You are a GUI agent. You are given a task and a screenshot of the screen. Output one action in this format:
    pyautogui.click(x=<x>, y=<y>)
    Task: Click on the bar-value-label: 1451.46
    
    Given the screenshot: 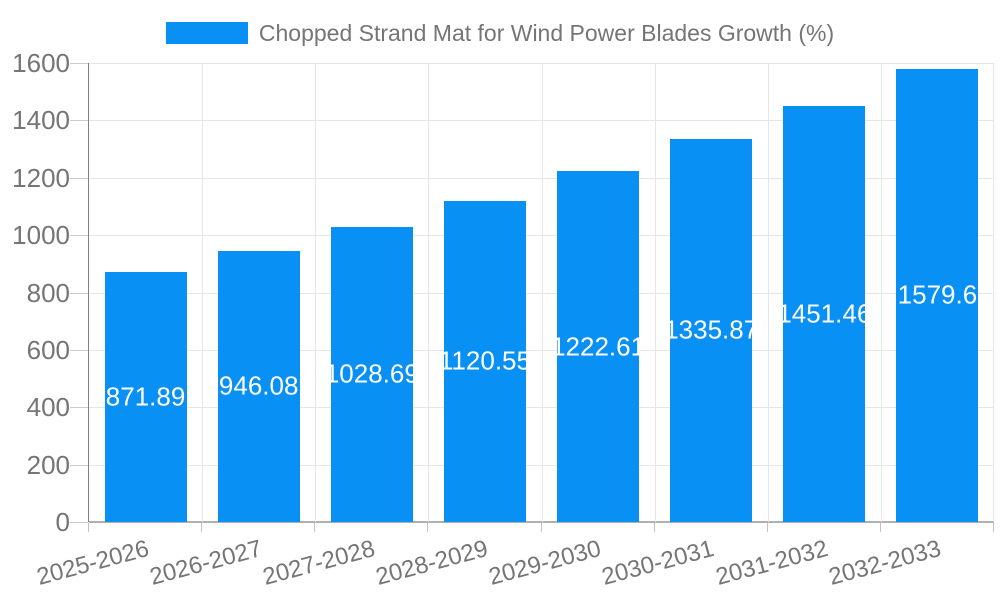 What is the action you would take?
    pyautogui.click(x=824, y=313)
    